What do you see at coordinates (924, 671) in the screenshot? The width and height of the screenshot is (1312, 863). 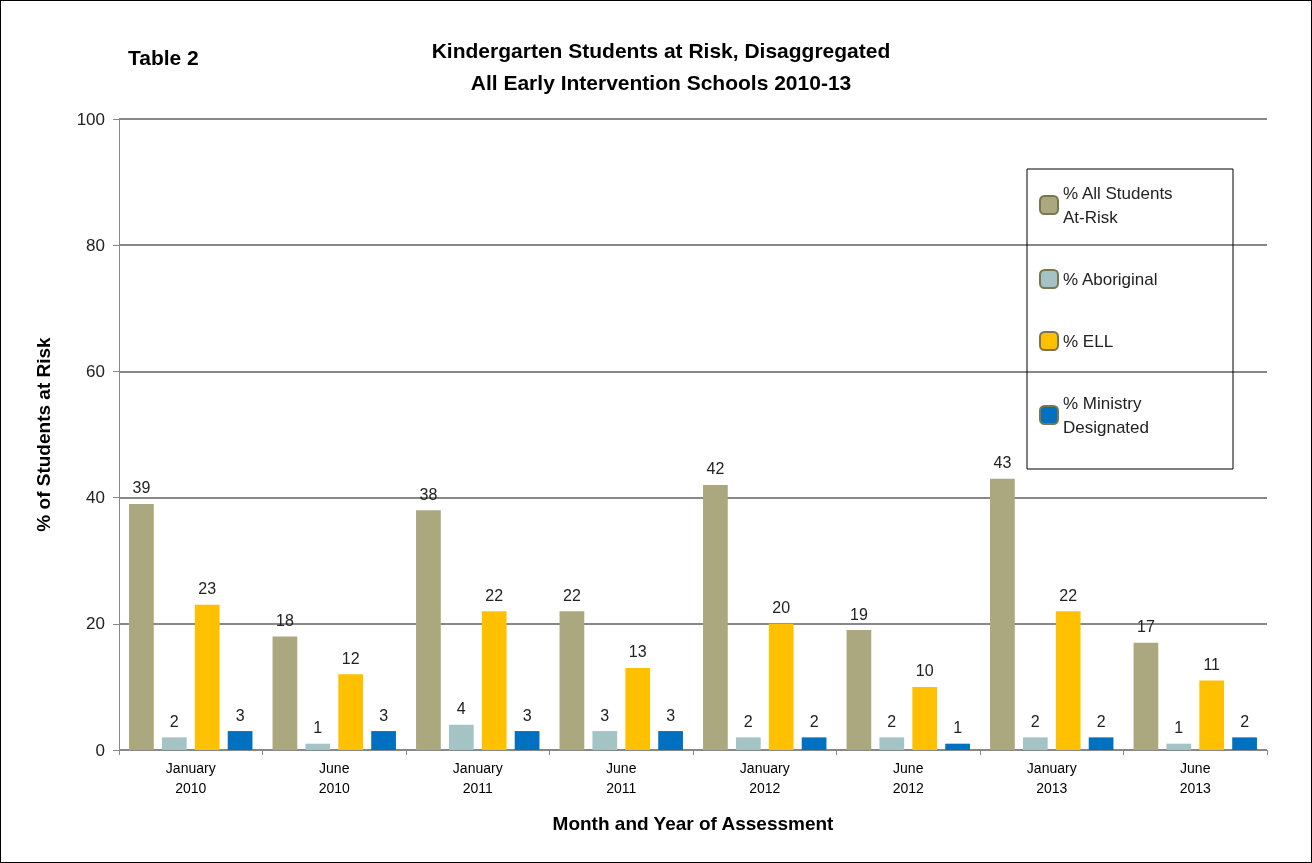 I see `data-label: 10` at bounding box center [924, 671].